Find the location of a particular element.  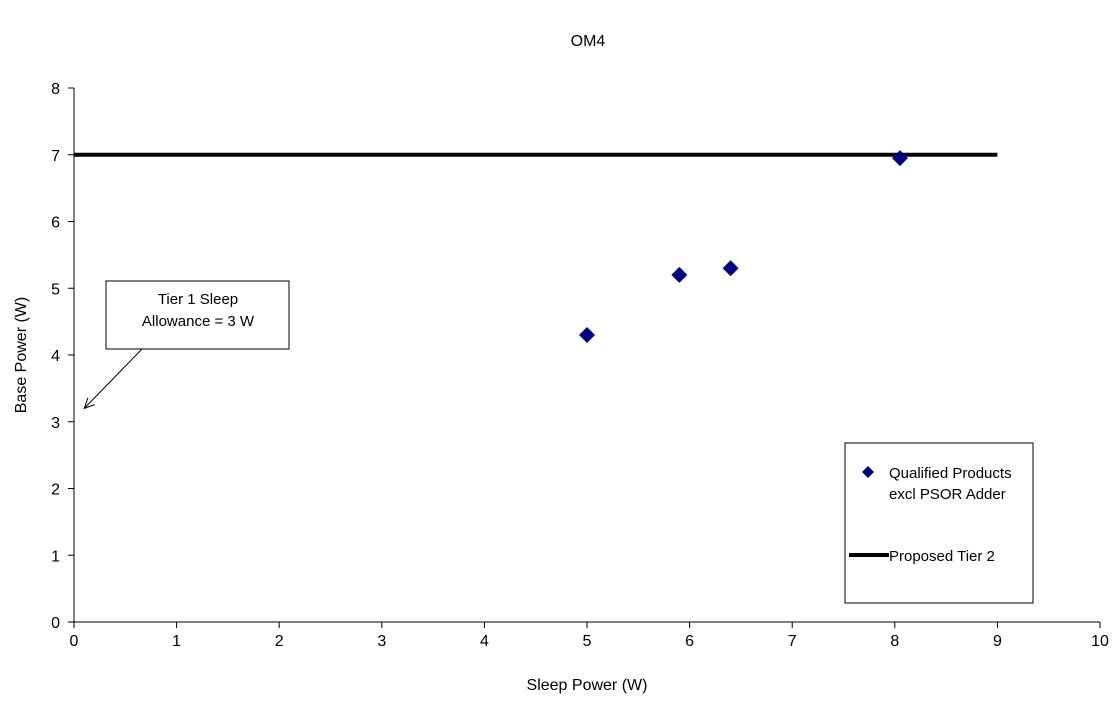

annotation-arrow is located at coordinates (113, 378).